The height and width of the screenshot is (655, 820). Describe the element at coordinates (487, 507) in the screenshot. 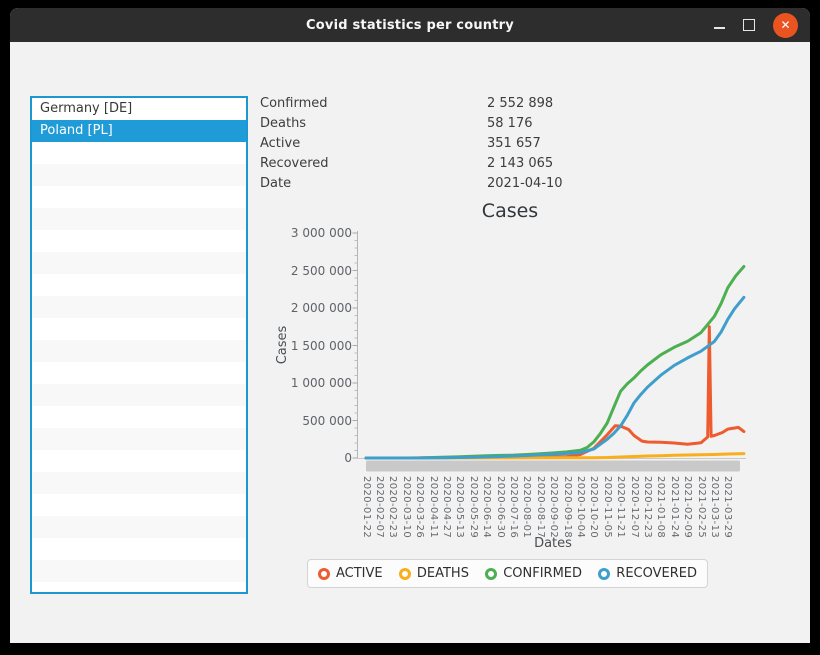

I see `x-tick-label: 2020-06-14` at that location.